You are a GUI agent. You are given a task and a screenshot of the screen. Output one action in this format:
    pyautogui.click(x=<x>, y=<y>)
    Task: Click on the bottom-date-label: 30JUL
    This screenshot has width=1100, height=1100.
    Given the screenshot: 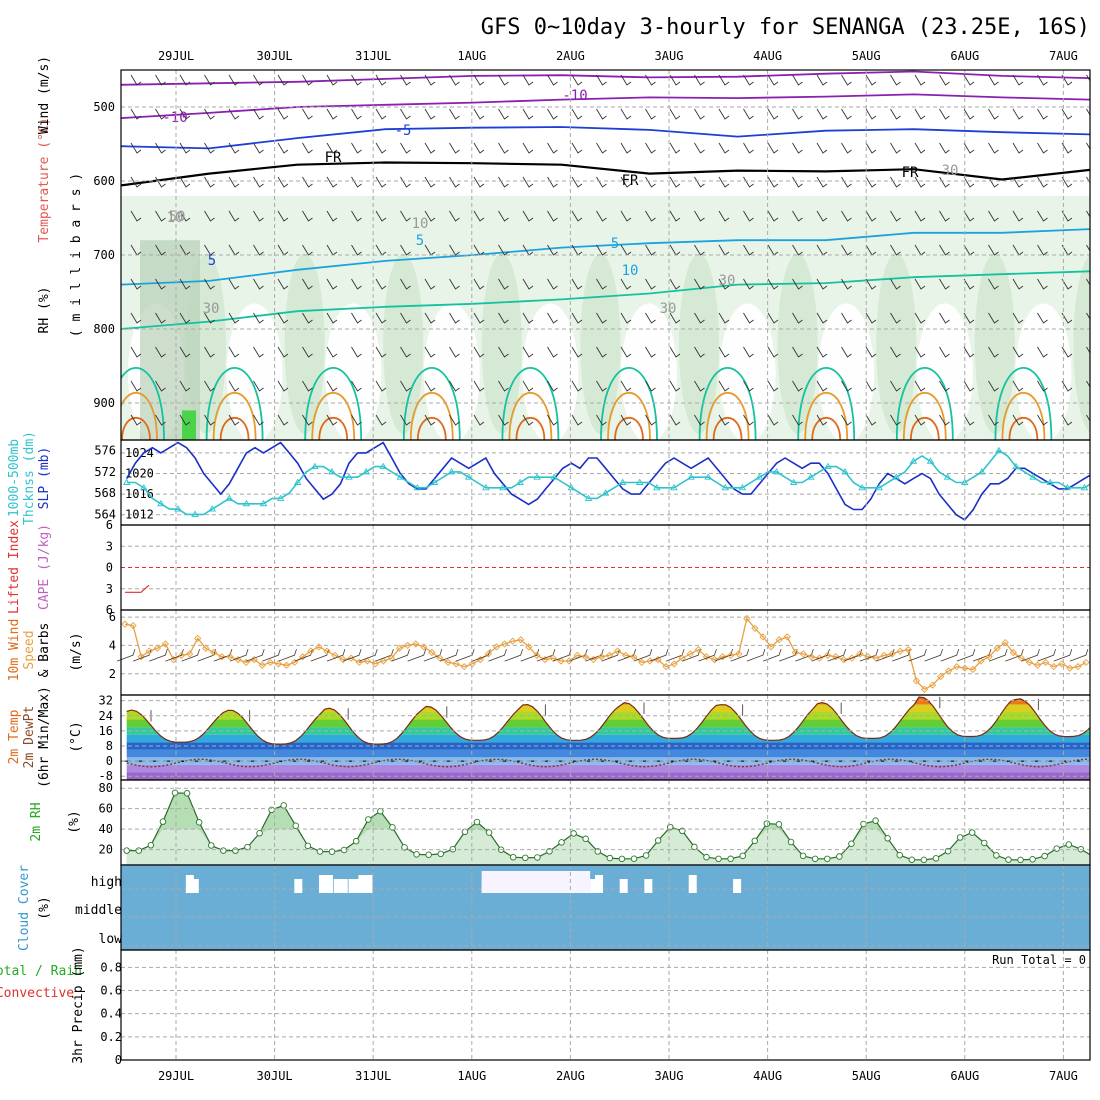 What is the action you would take?
    pyautogui.click(x=275, y=1076)
    